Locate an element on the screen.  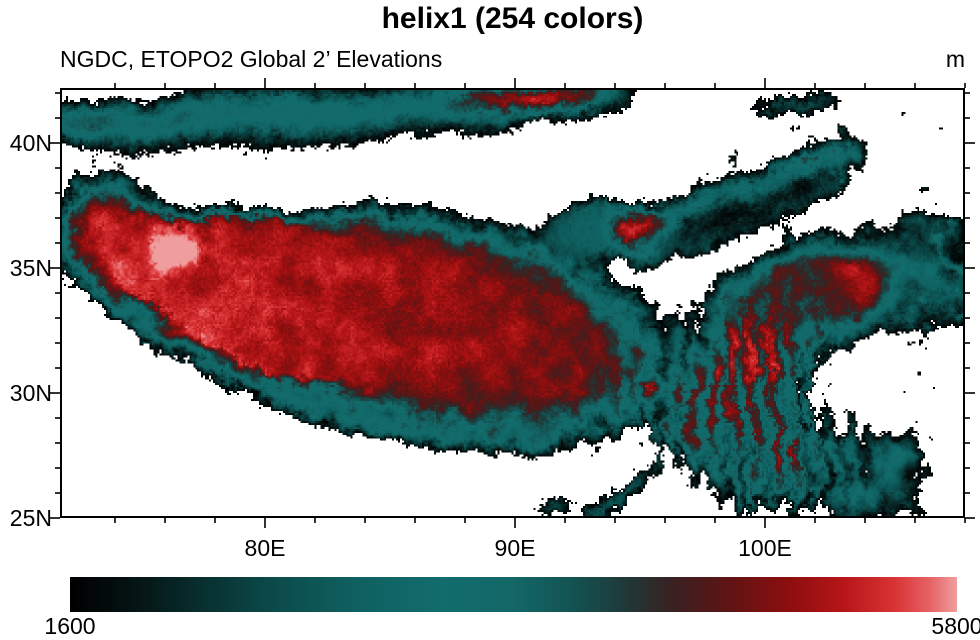
subtitle-left: NGDC, ETOPO2 Global 2’ Elevations is located at coordinates (251, 59).